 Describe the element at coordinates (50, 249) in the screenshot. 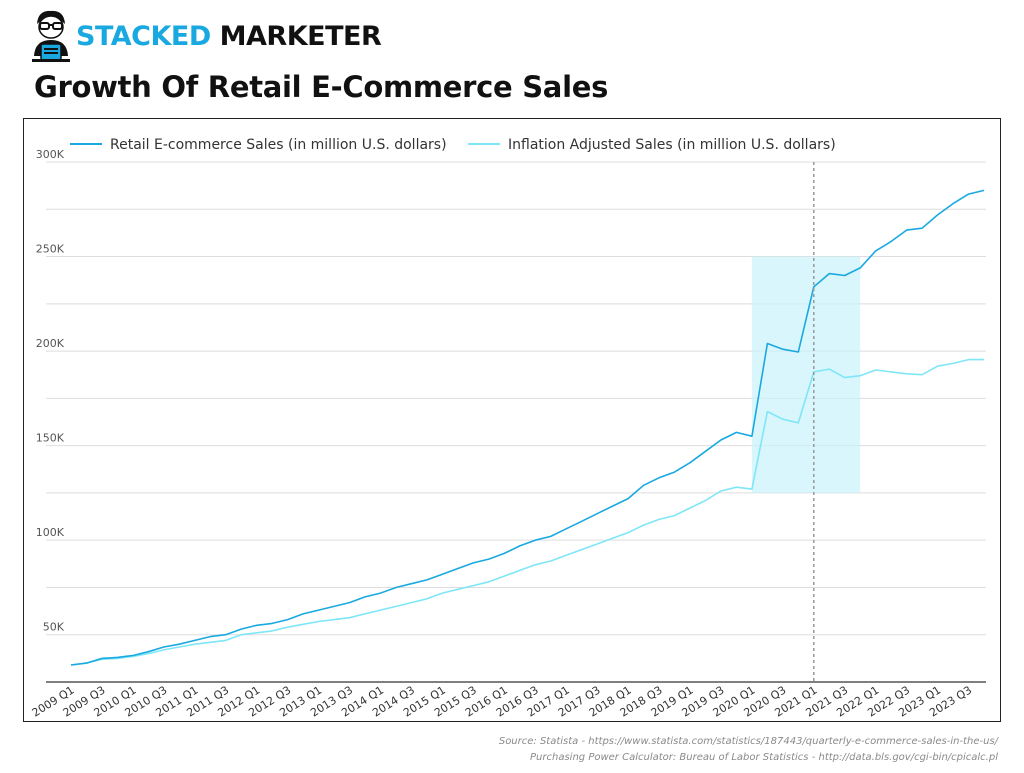

I see `y-tick-label: 250K` at that location.